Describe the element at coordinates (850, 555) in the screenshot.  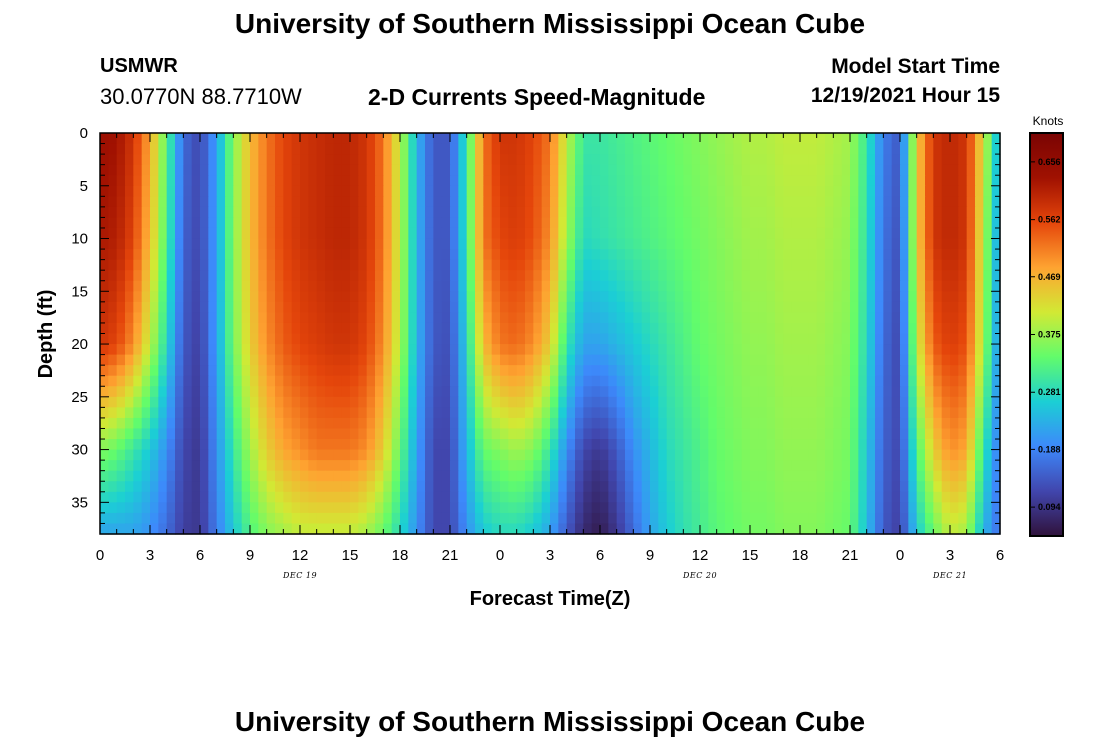
I see `x-tick-label: 21` at that location.